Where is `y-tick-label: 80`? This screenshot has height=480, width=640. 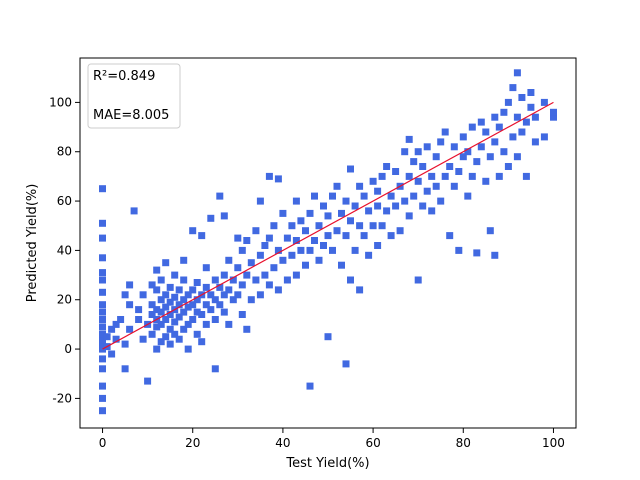
y-tick-label: 80 is located at coordinates (64, 152).